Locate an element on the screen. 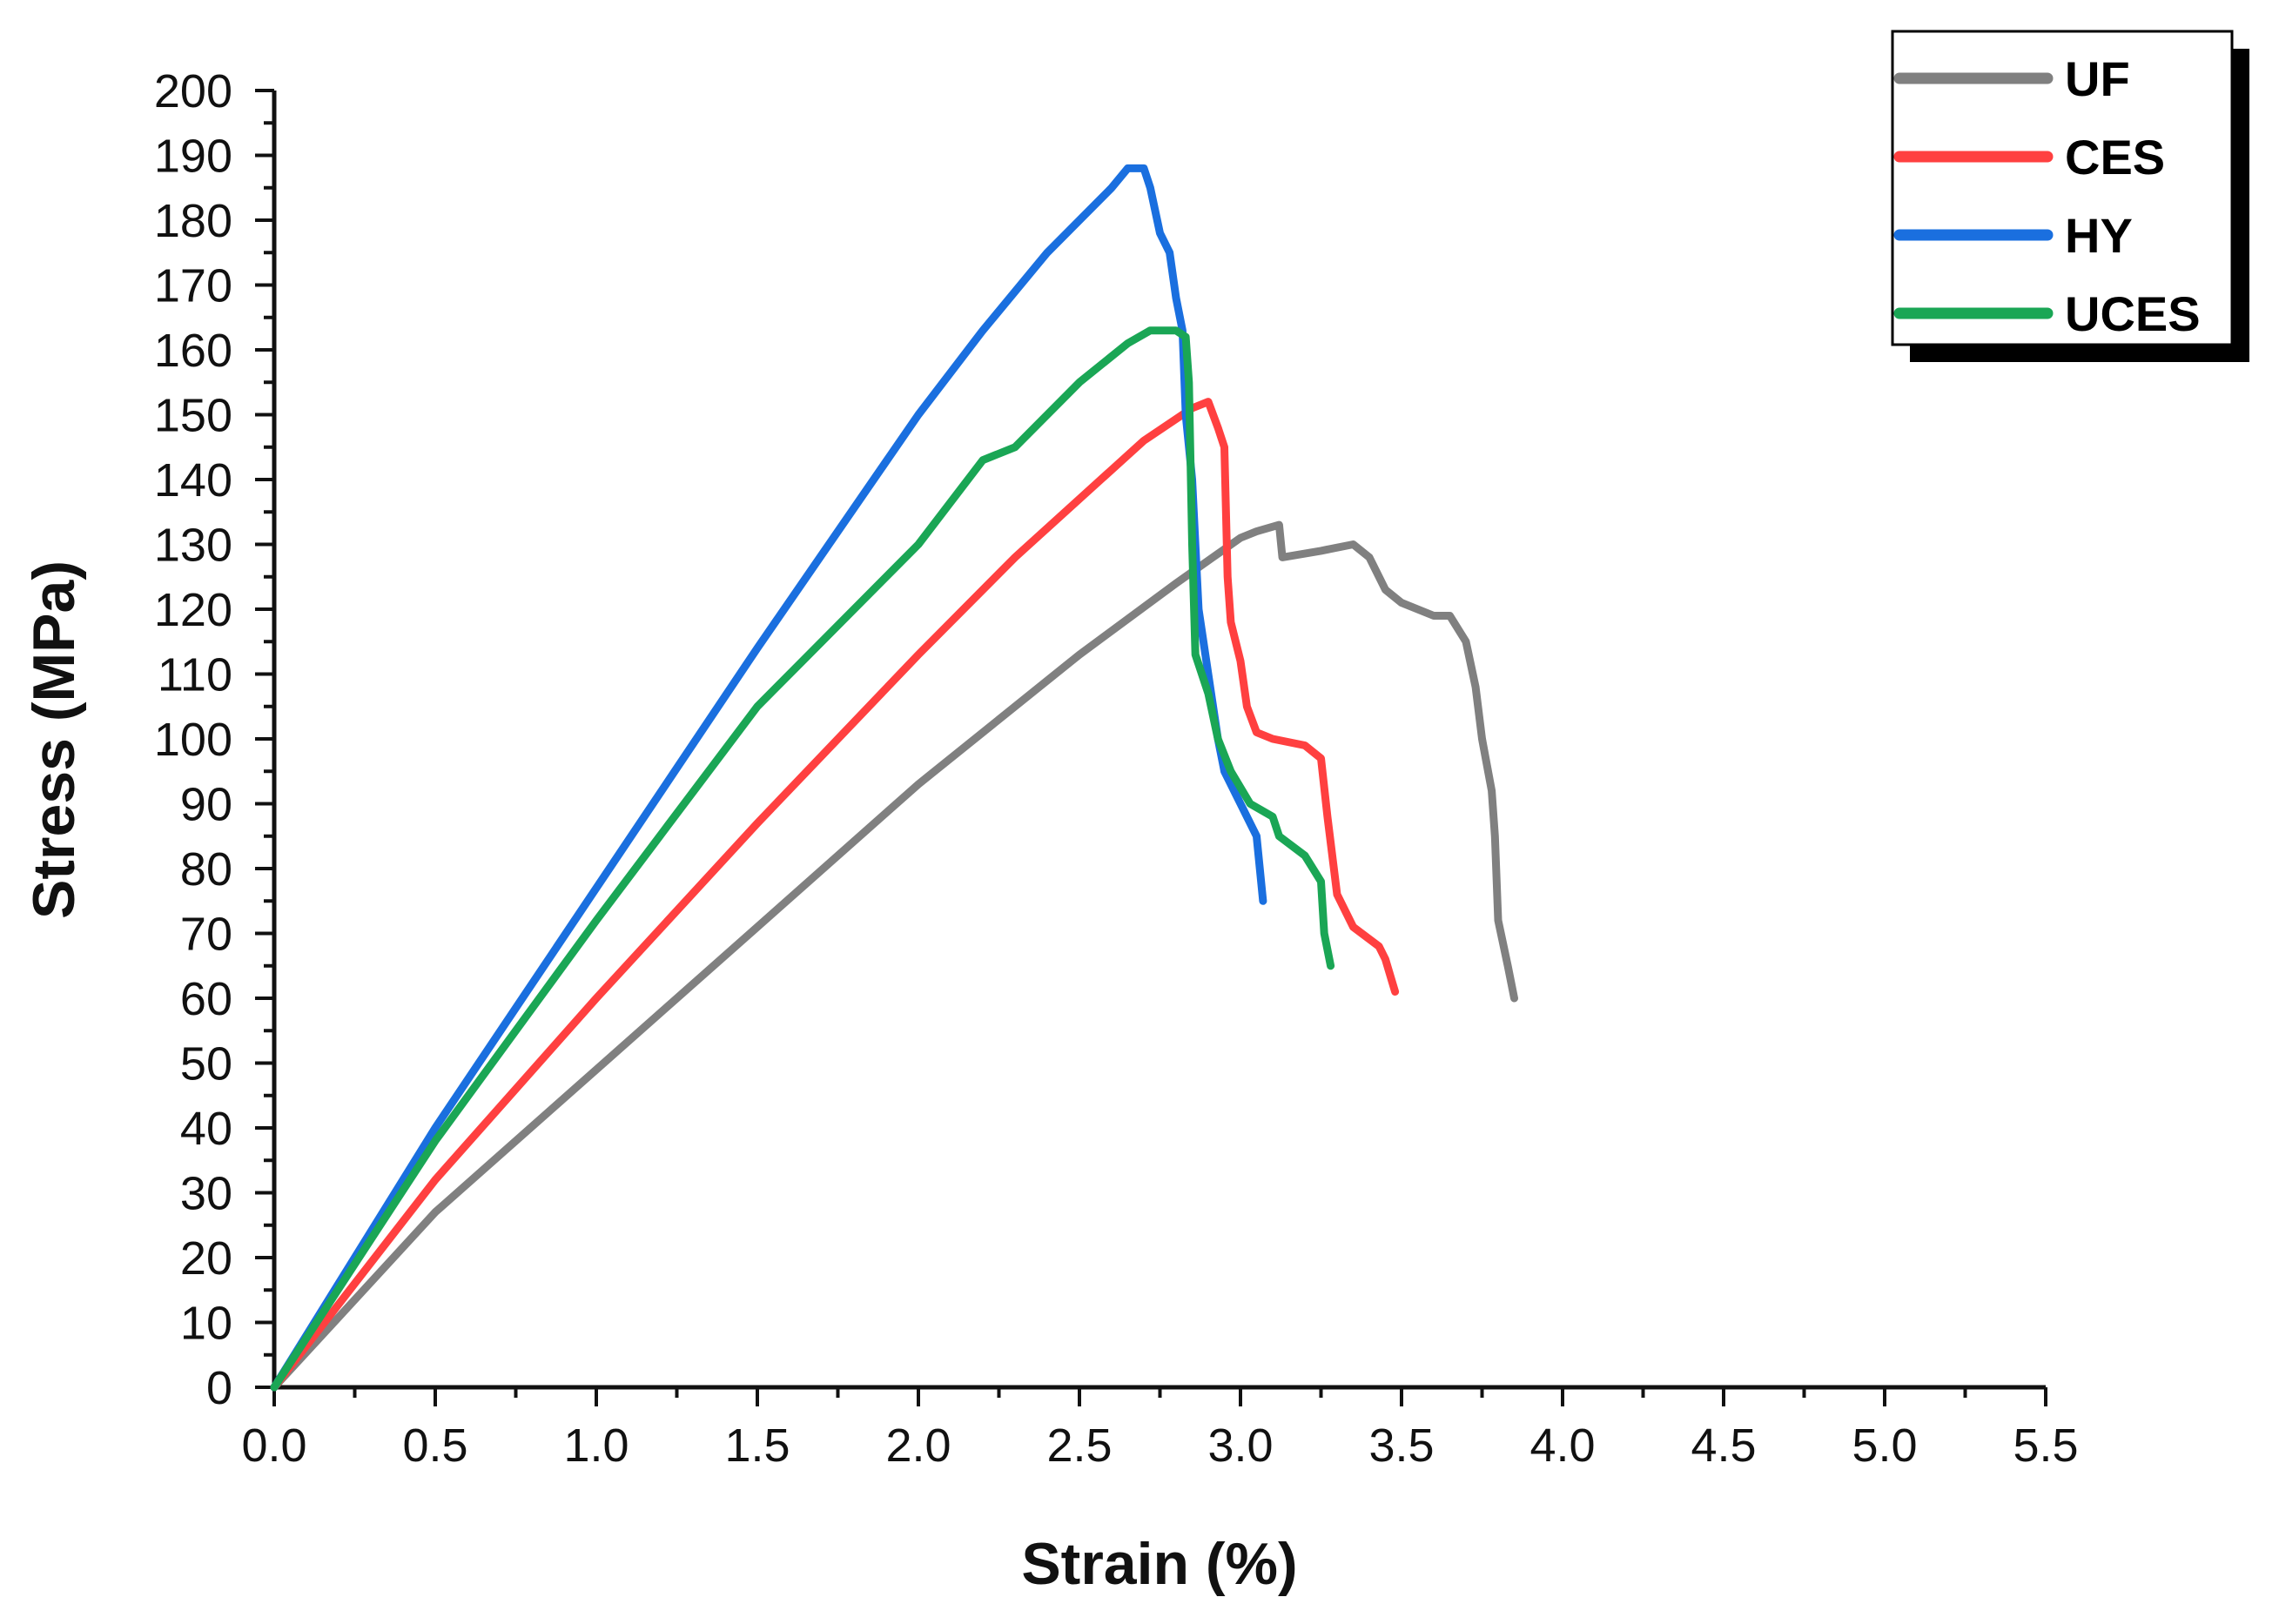  legend: UF CES HY UCES is located at coordinates (2070, 196).